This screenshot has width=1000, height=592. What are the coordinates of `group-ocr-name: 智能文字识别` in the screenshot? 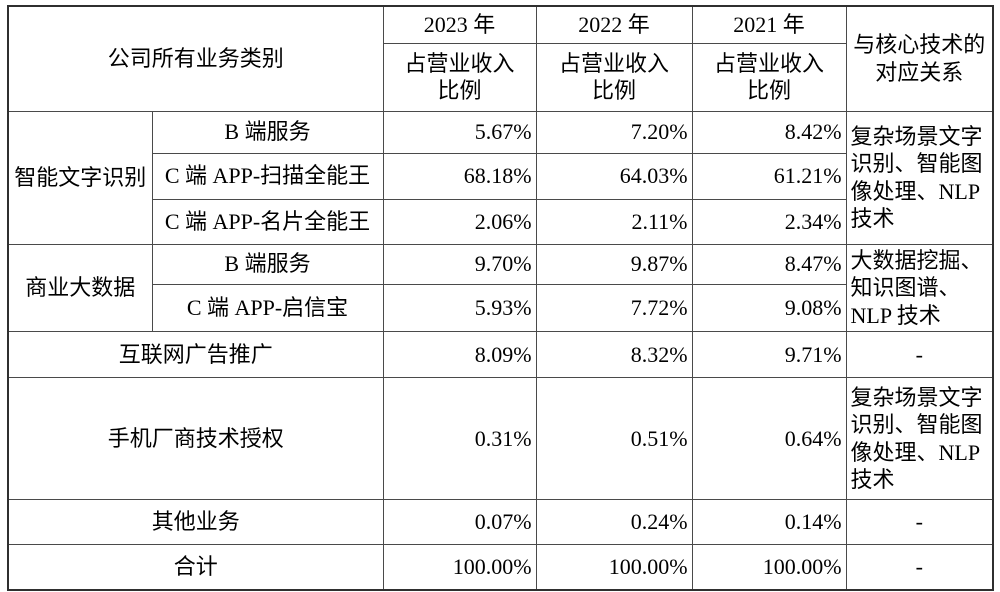 It's located at (80, 177).